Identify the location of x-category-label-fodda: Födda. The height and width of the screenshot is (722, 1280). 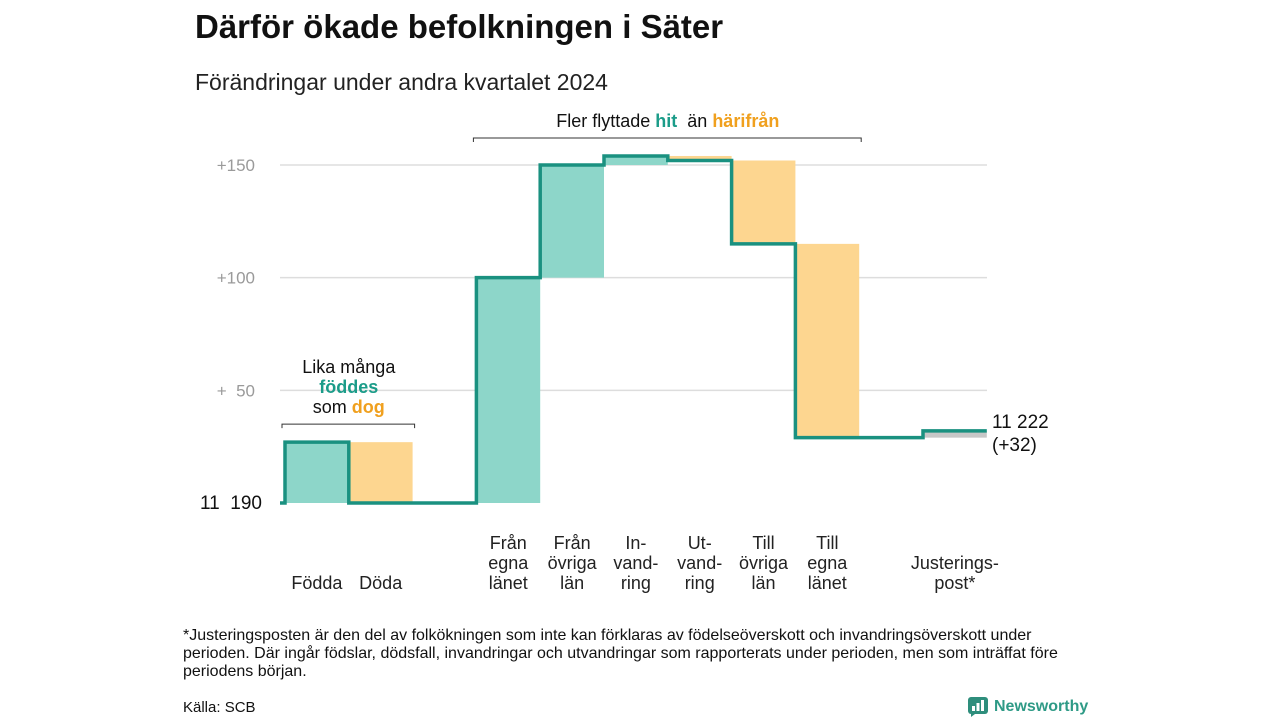
(317, 583).